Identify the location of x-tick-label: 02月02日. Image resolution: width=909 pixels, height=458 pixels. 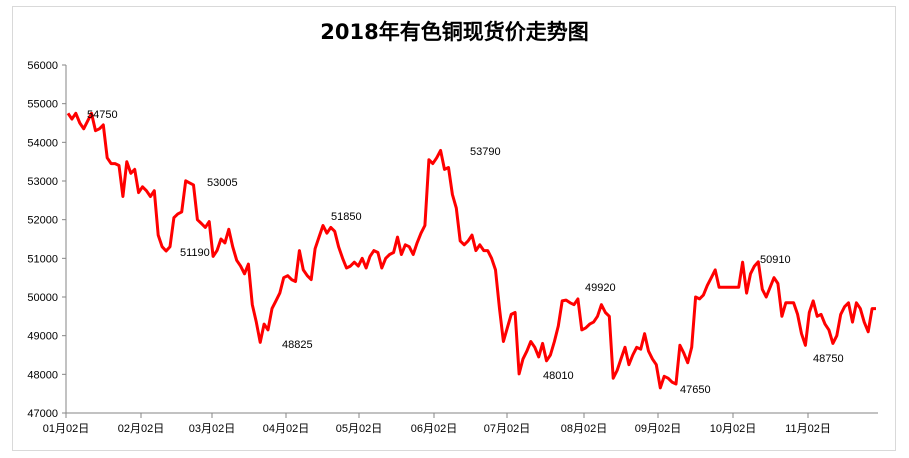
(141, 429).